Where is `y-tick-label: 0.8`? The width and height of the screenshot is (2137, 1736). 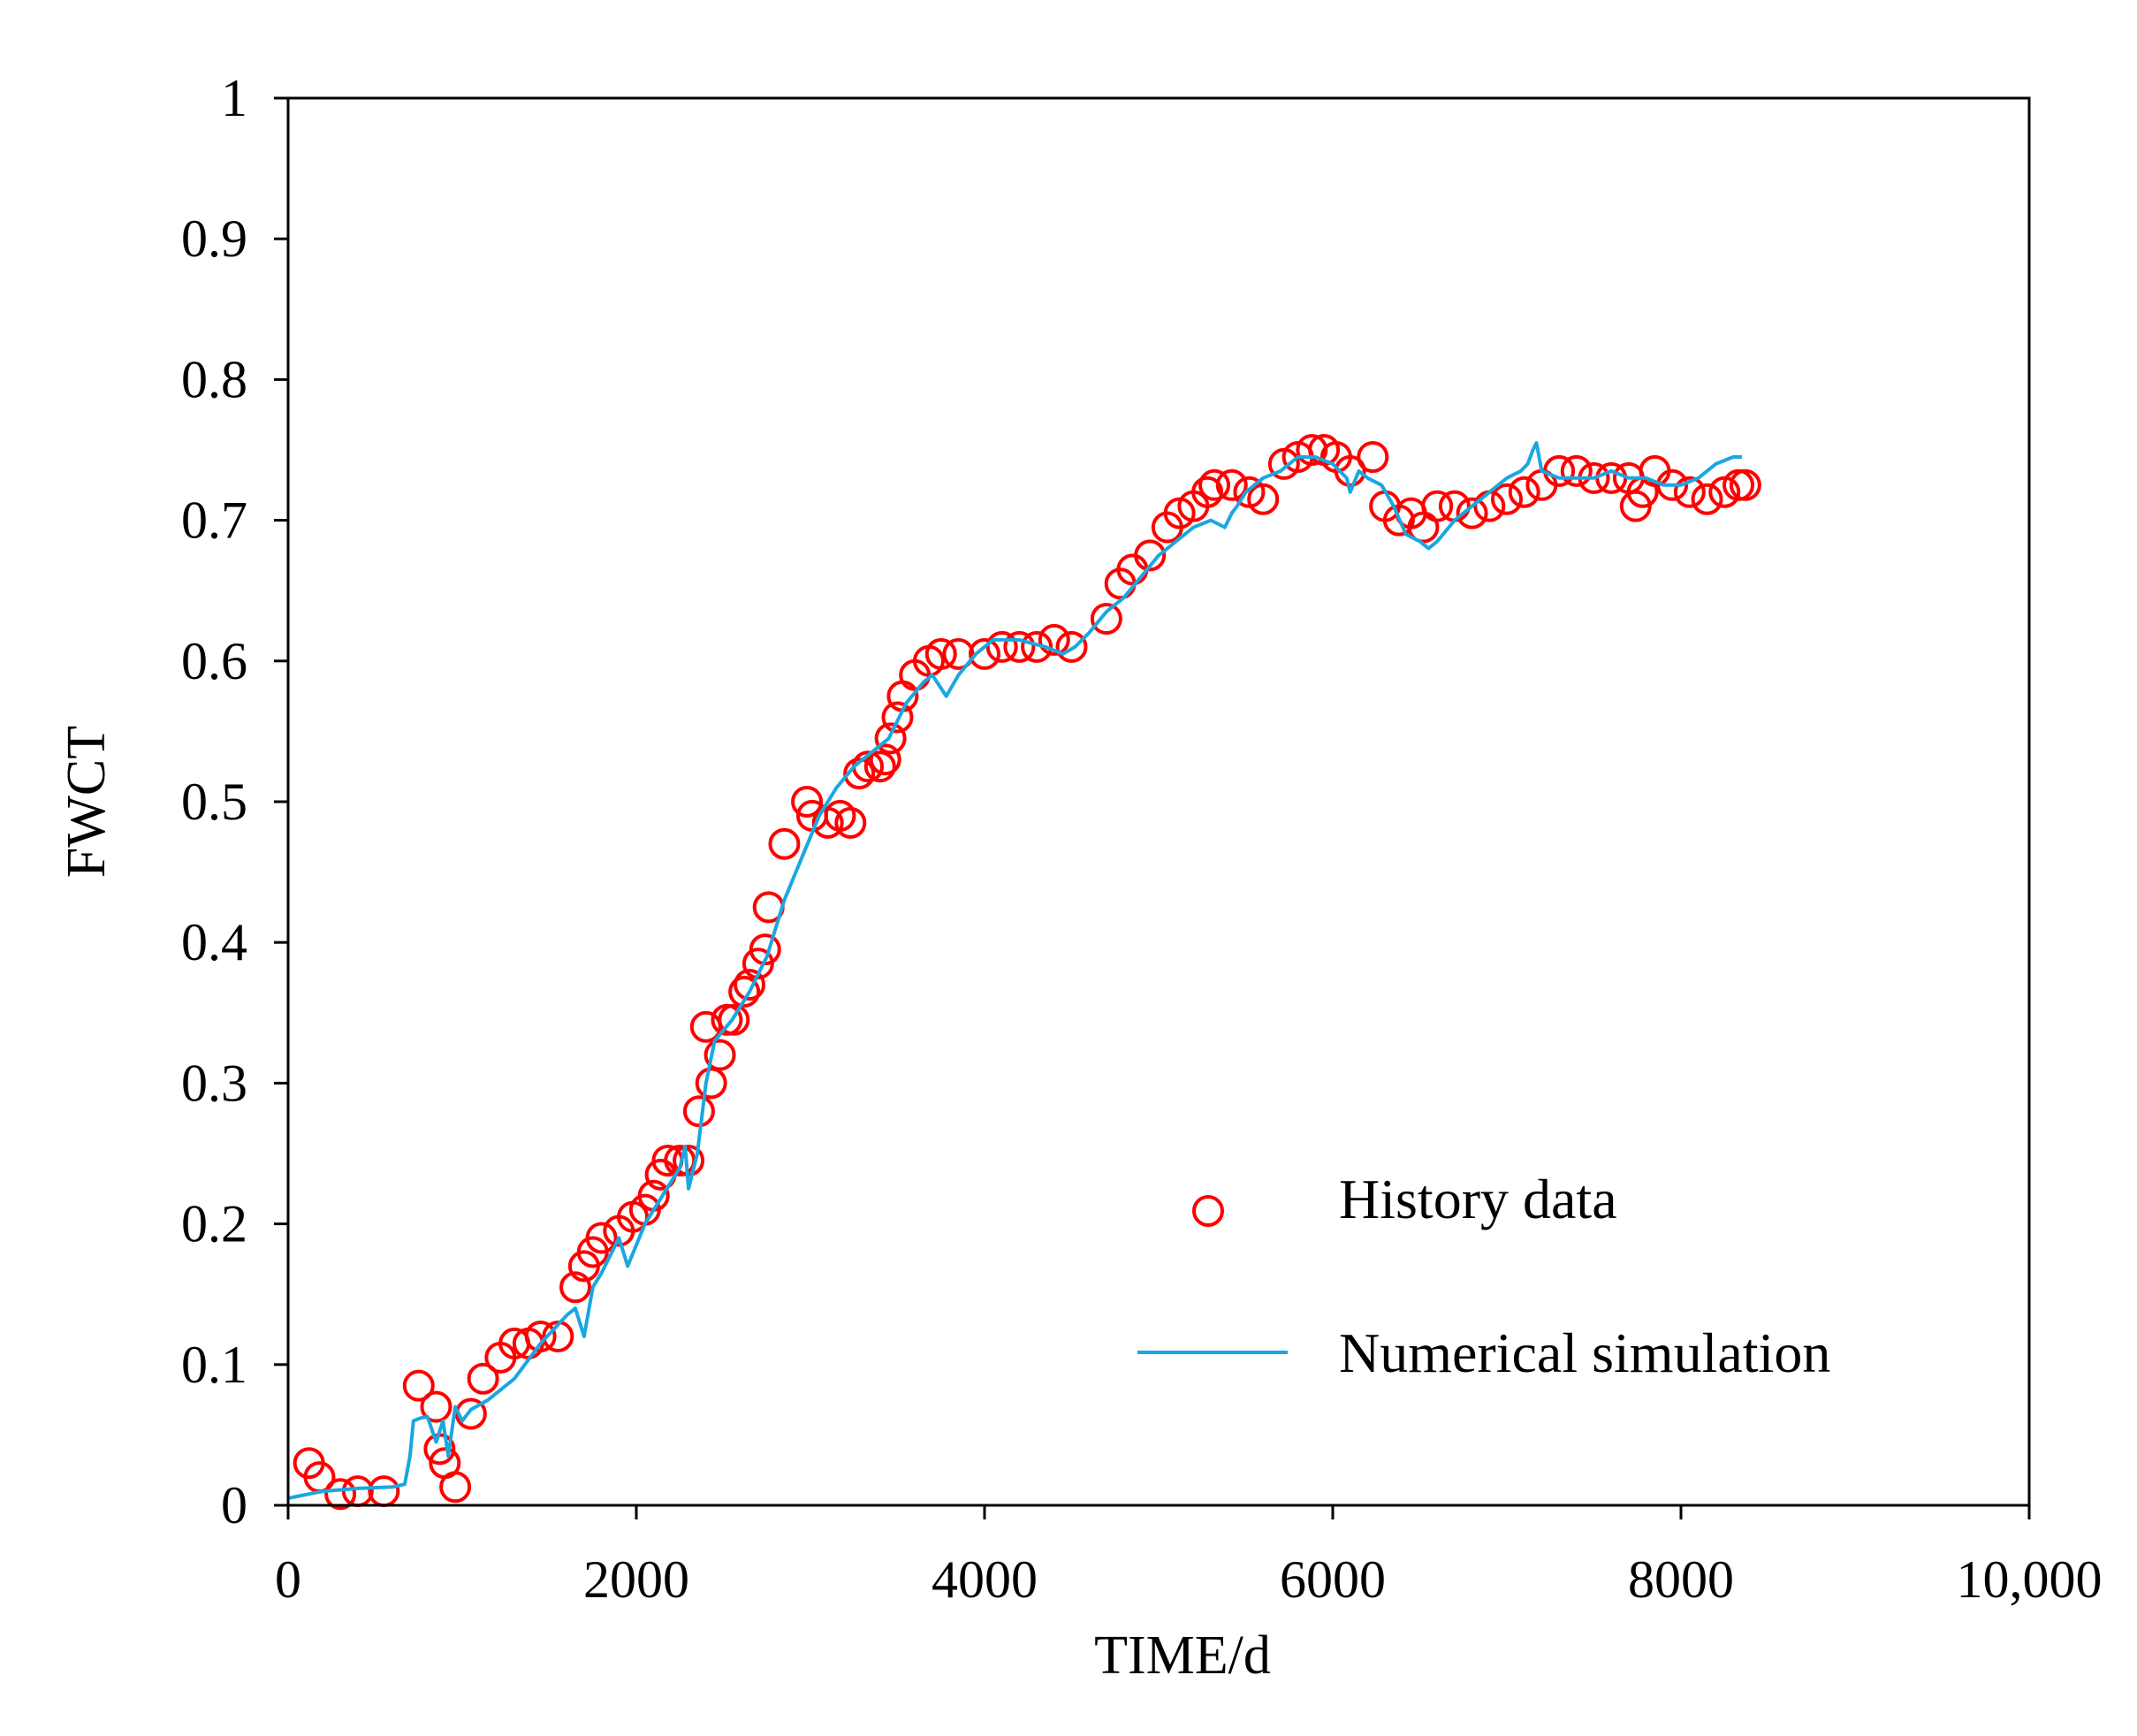 y-tick-label: 0.8 is located at coordinates (214, 379).